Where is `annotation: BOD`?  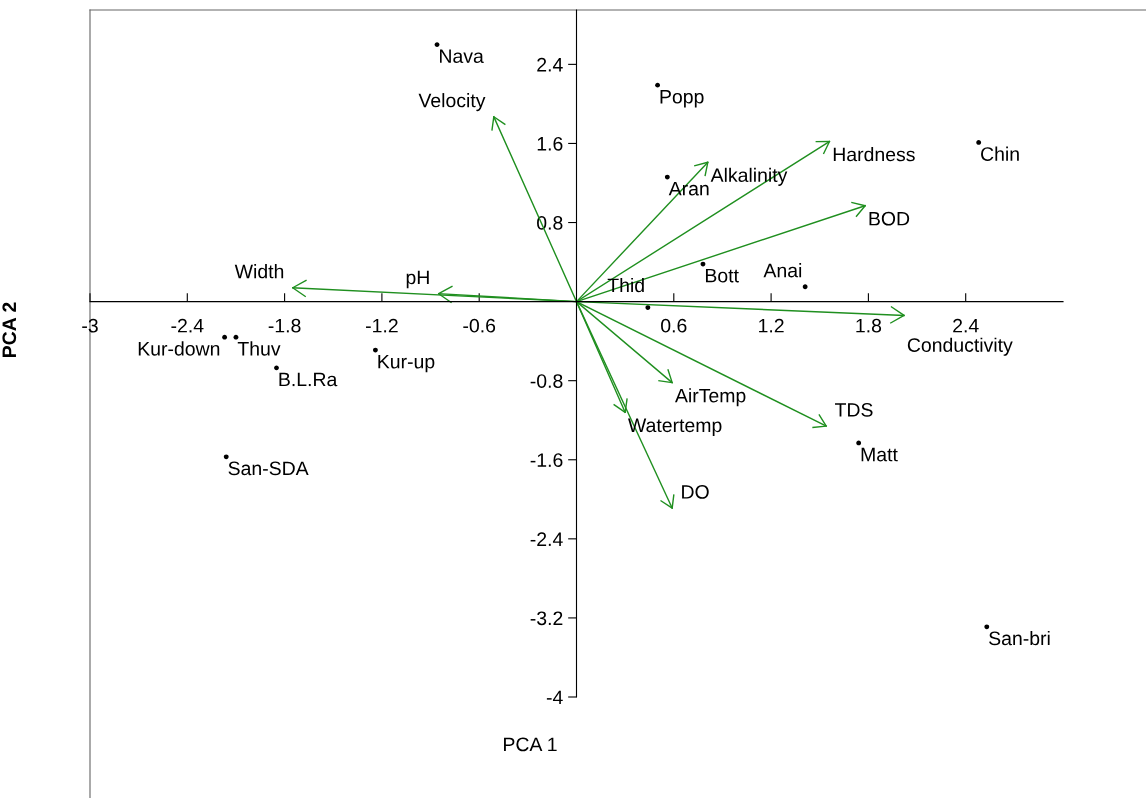 annotation: BOD is located at coordinates (889, 218).